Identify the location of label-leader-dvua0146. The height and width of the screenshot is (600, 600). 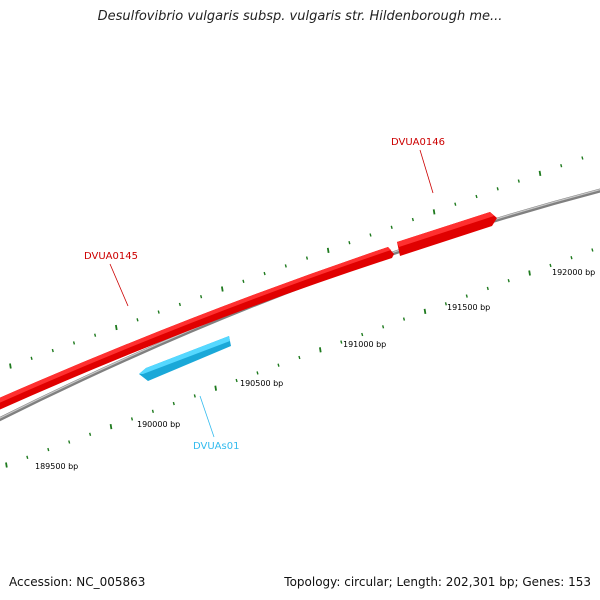
(426, 171).